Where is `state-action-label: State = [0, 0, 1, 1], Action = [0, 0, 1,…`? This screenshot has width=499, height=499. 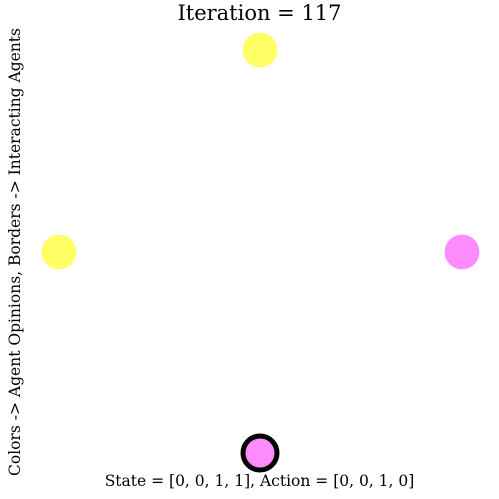
state-action-label: State = [0, 0, 1, 1], Action = [0, 0, 1,… is located at coordinates (259, 481).